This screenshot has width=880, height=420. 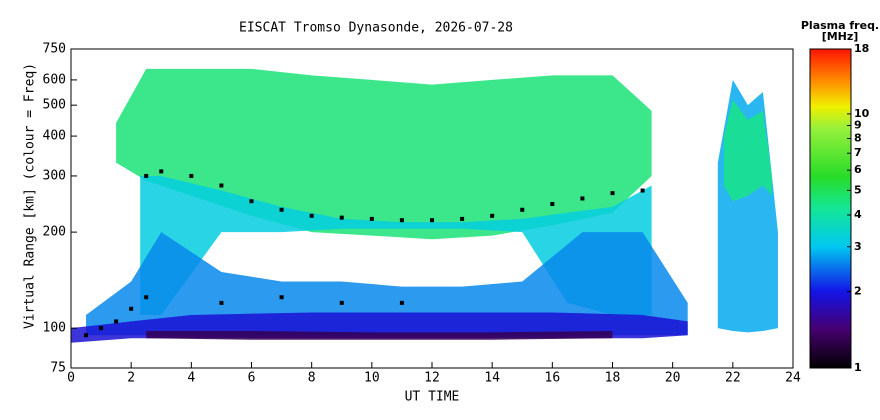 I want to click on y-tick-label: 300, so click(x=54, y=175).